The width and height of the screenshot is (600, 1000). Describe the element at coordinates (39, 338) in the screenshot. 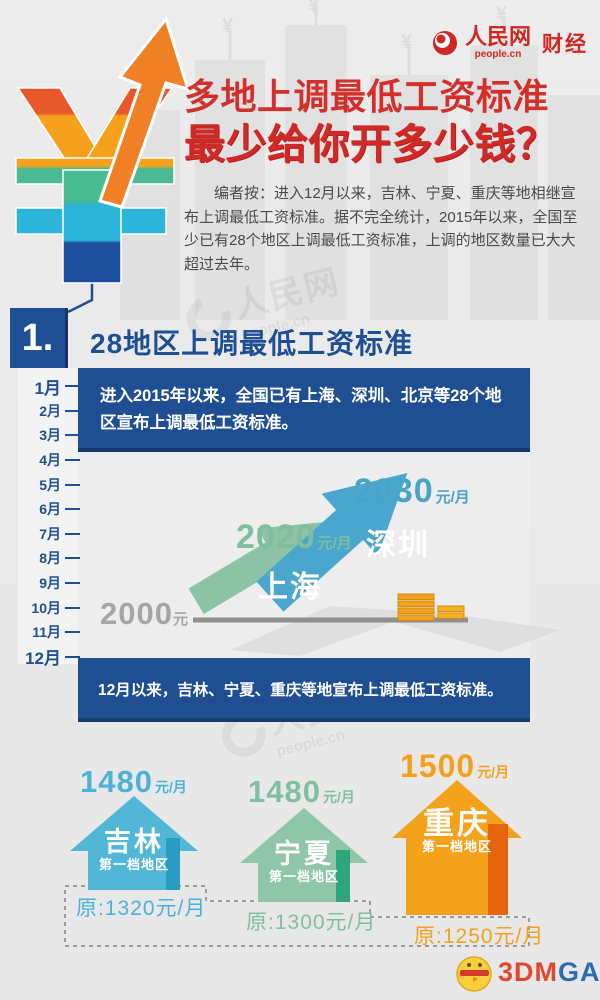

I see `section-number-badge: 1.` at that location.